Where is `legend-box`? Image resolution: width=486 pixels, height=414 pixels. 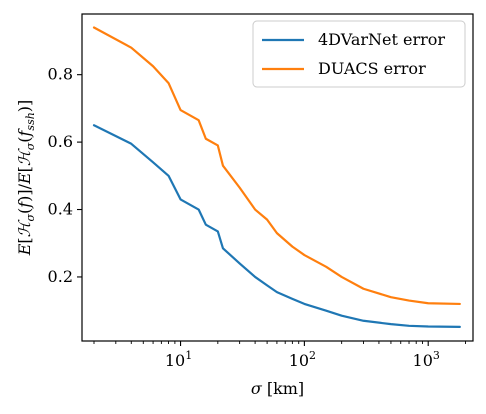
legend-box is located at coordinates (359, 54).